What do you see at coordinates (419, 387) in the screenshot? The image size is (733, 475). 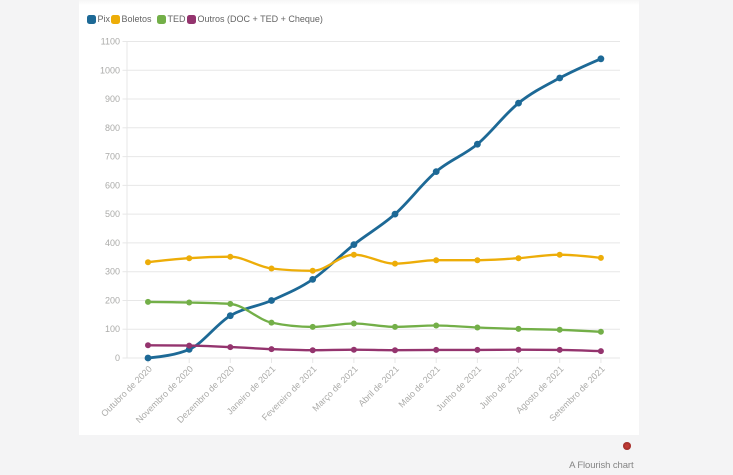 I see `svg-text: Maio de 2021` at bounding box center [419, 387].